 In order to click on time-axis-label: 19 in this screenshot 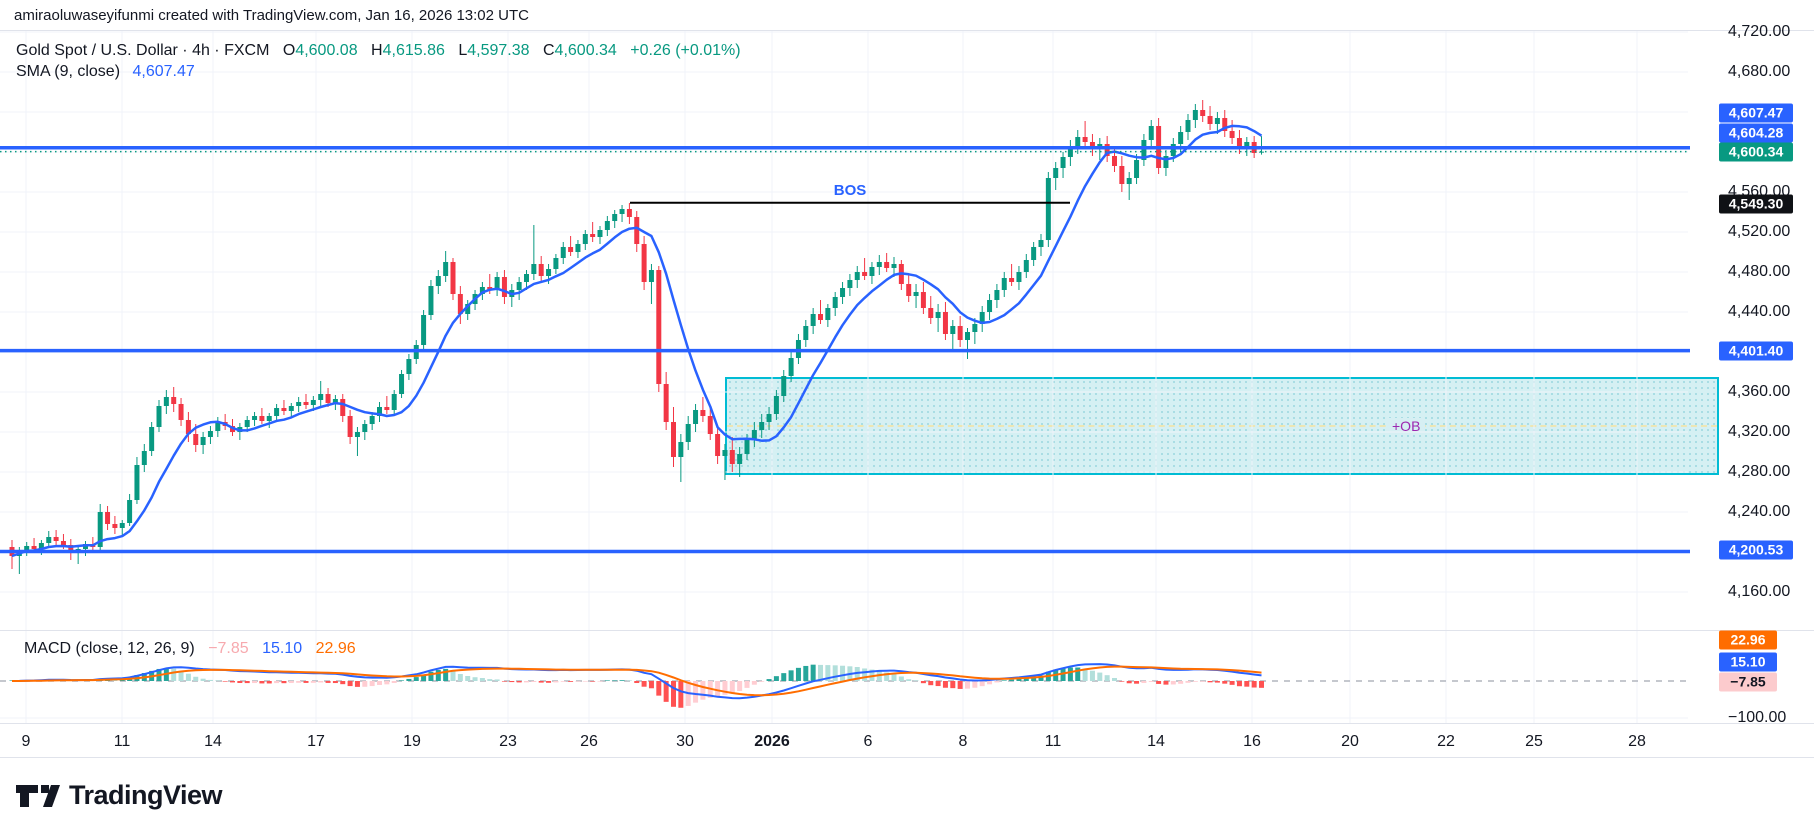, I will do `click(412, 741)`.